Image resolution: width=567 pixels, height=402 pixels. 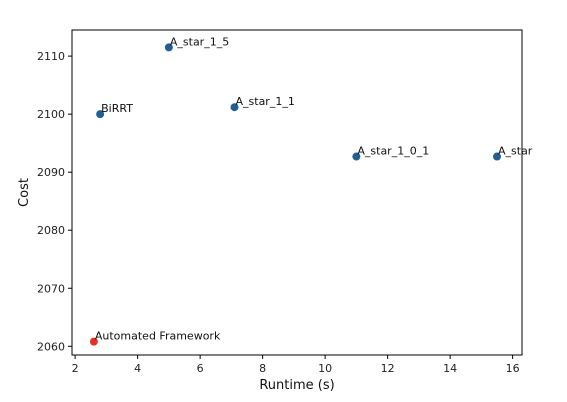 I want to click on x-tick-label: 2, so click(x=75, y=368).